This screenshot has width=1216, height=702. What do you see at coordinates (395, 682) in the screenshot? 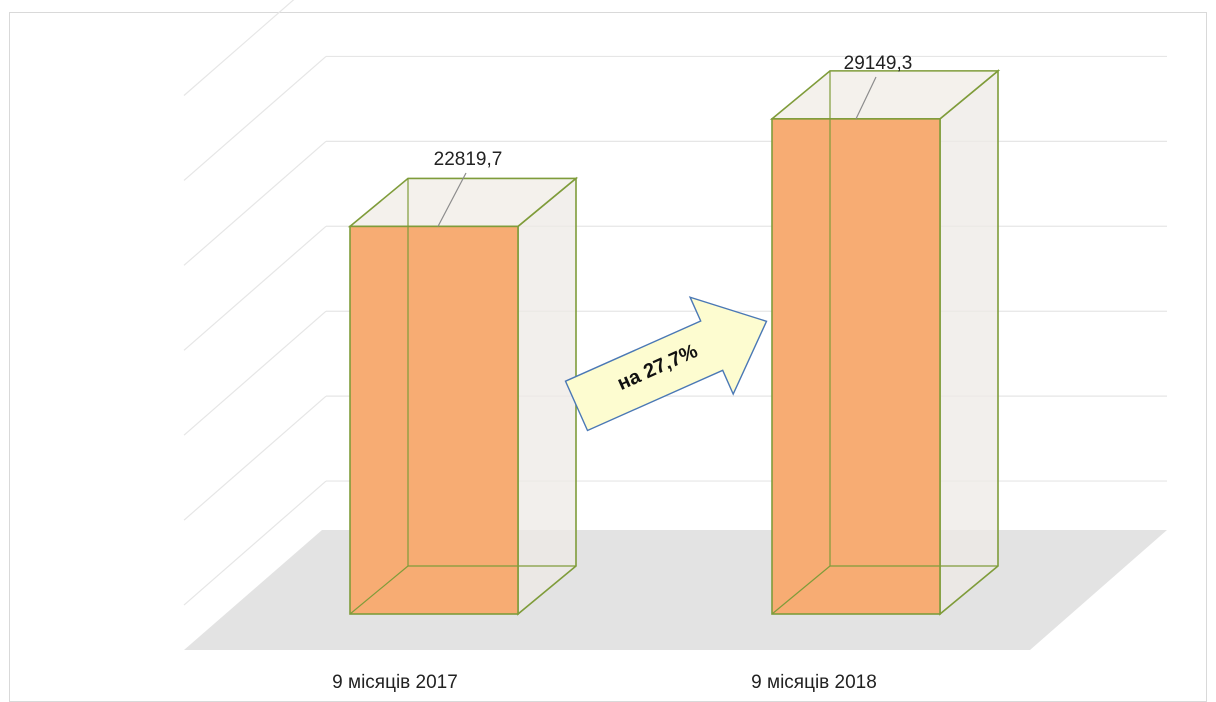
I see `category-label-2017: 9 місяців 2017` at bounding box center [395, 682].